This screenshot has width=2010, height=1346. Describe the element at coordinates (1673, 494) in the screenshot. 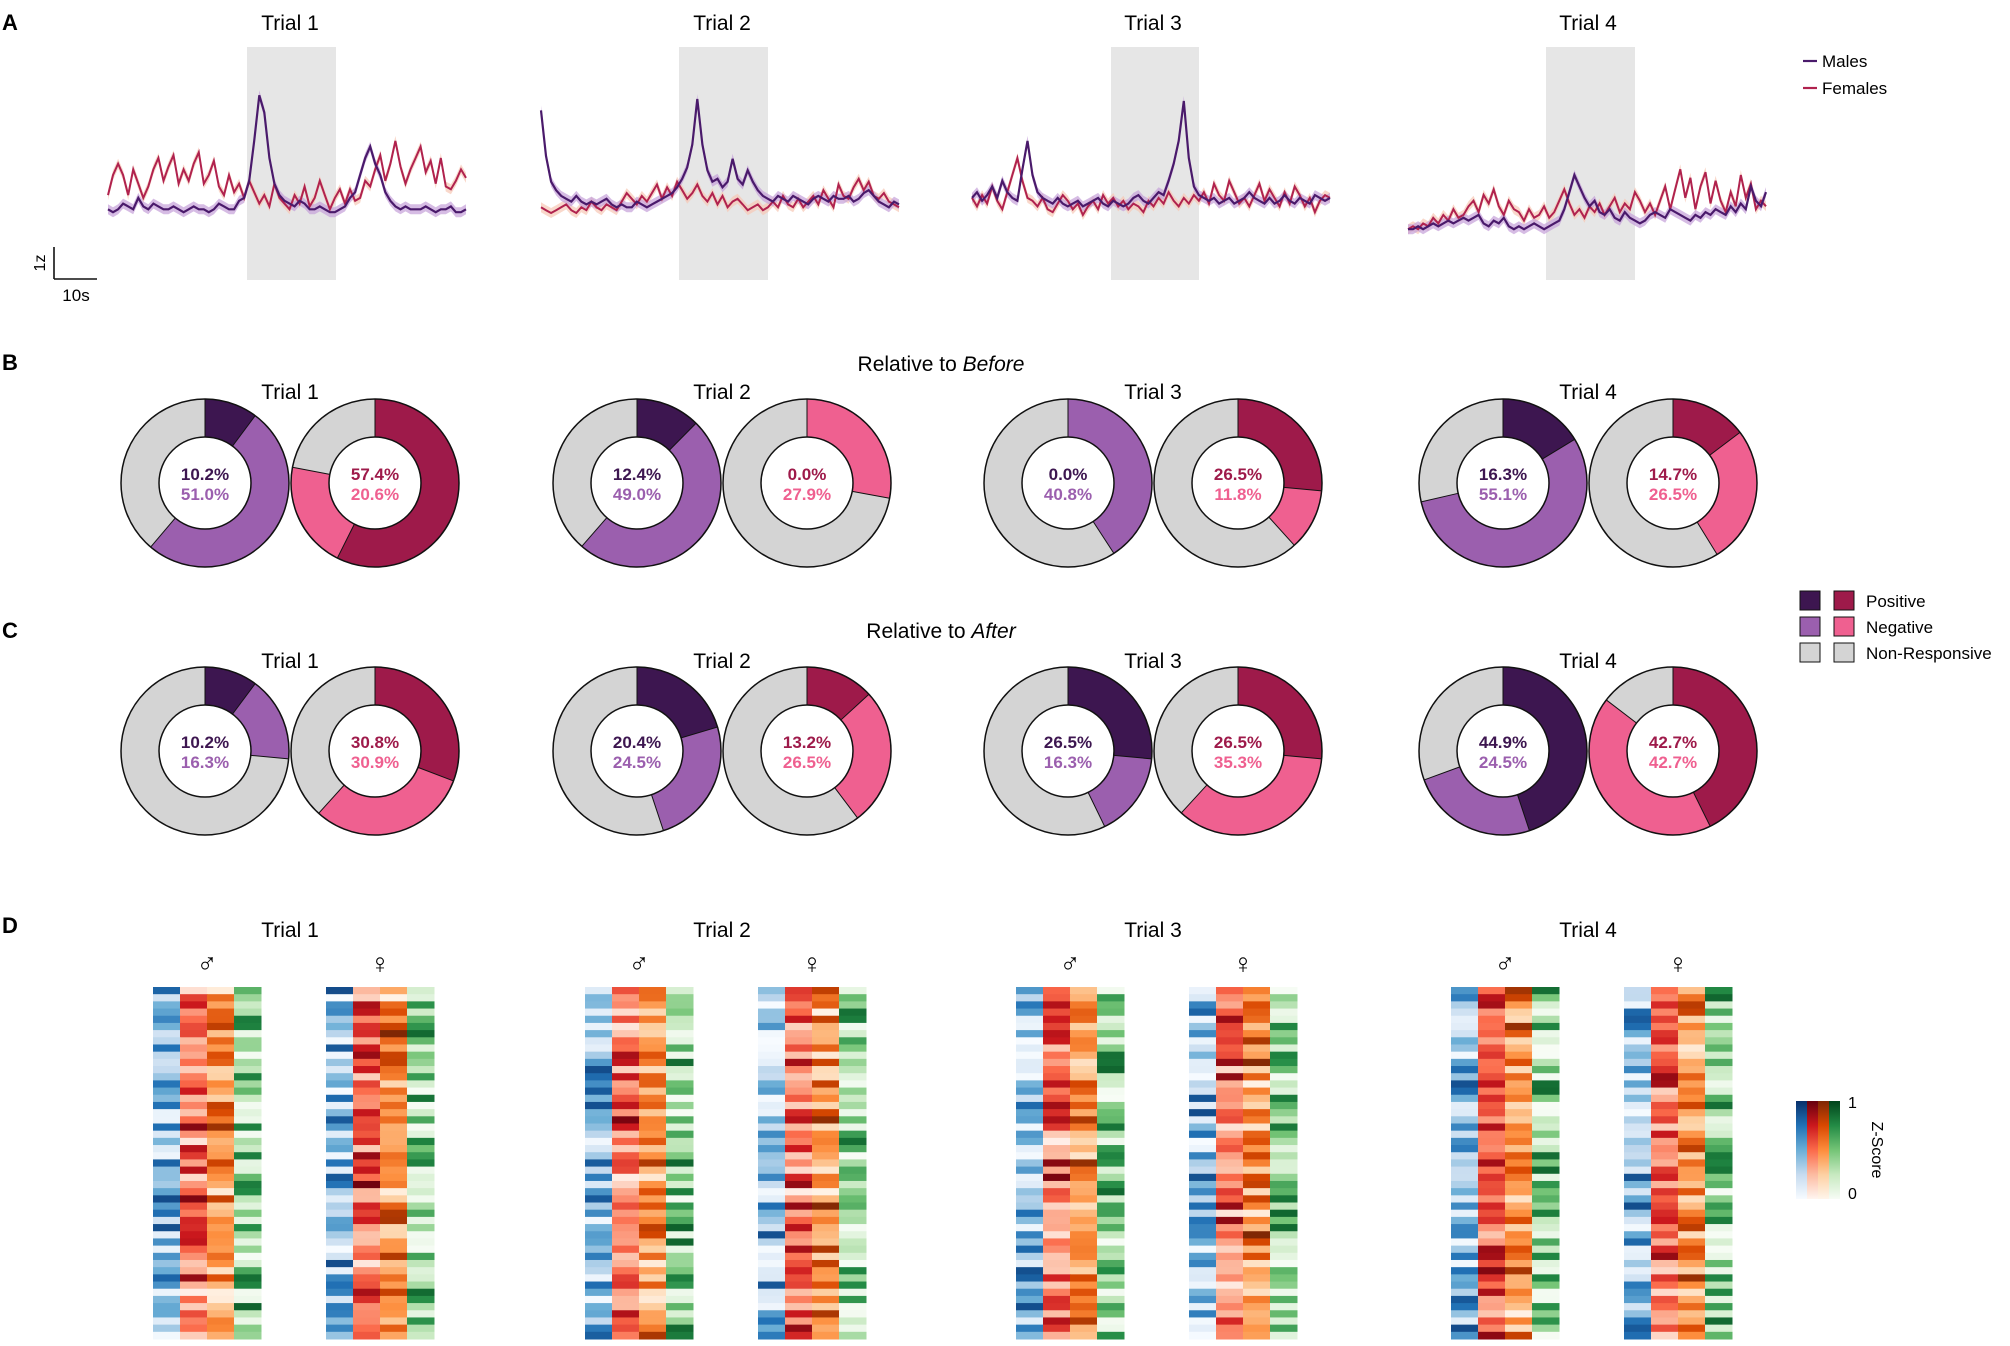

I see `donut-negative-label: 26.5%` at that location.